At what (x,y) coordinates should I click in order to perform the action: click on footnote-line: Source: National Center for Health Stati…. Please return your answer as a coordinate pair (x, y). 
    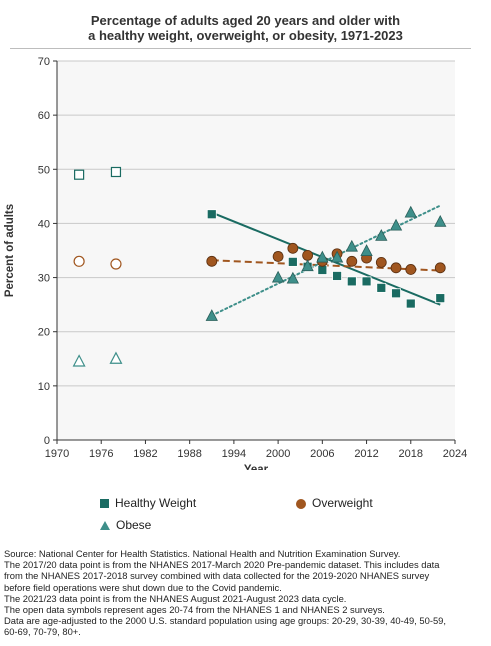
    Looking at the image, I should click on (202, 553).